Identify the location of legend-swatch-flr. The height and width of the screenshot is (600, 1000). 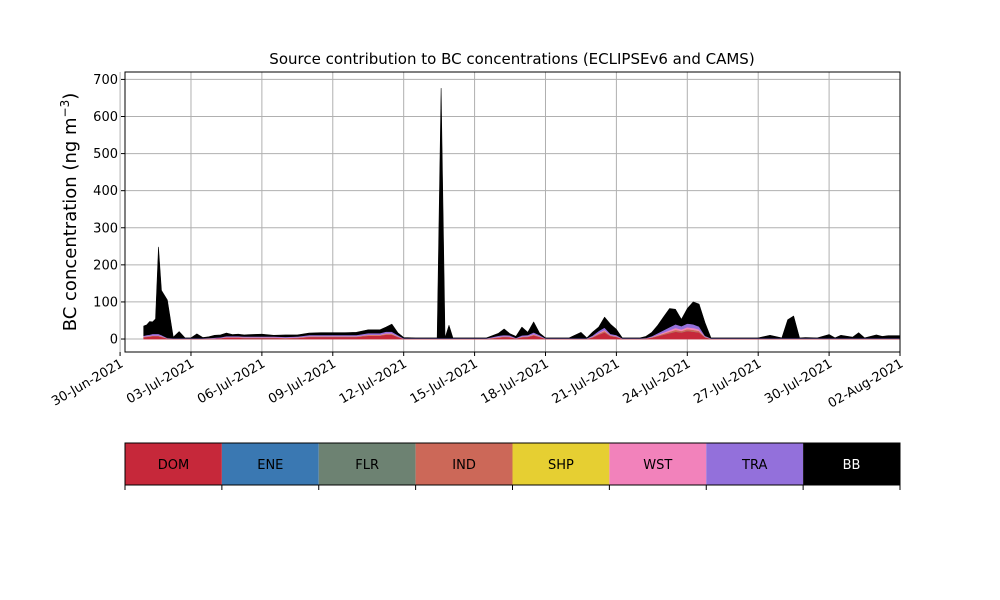
(367, 464).